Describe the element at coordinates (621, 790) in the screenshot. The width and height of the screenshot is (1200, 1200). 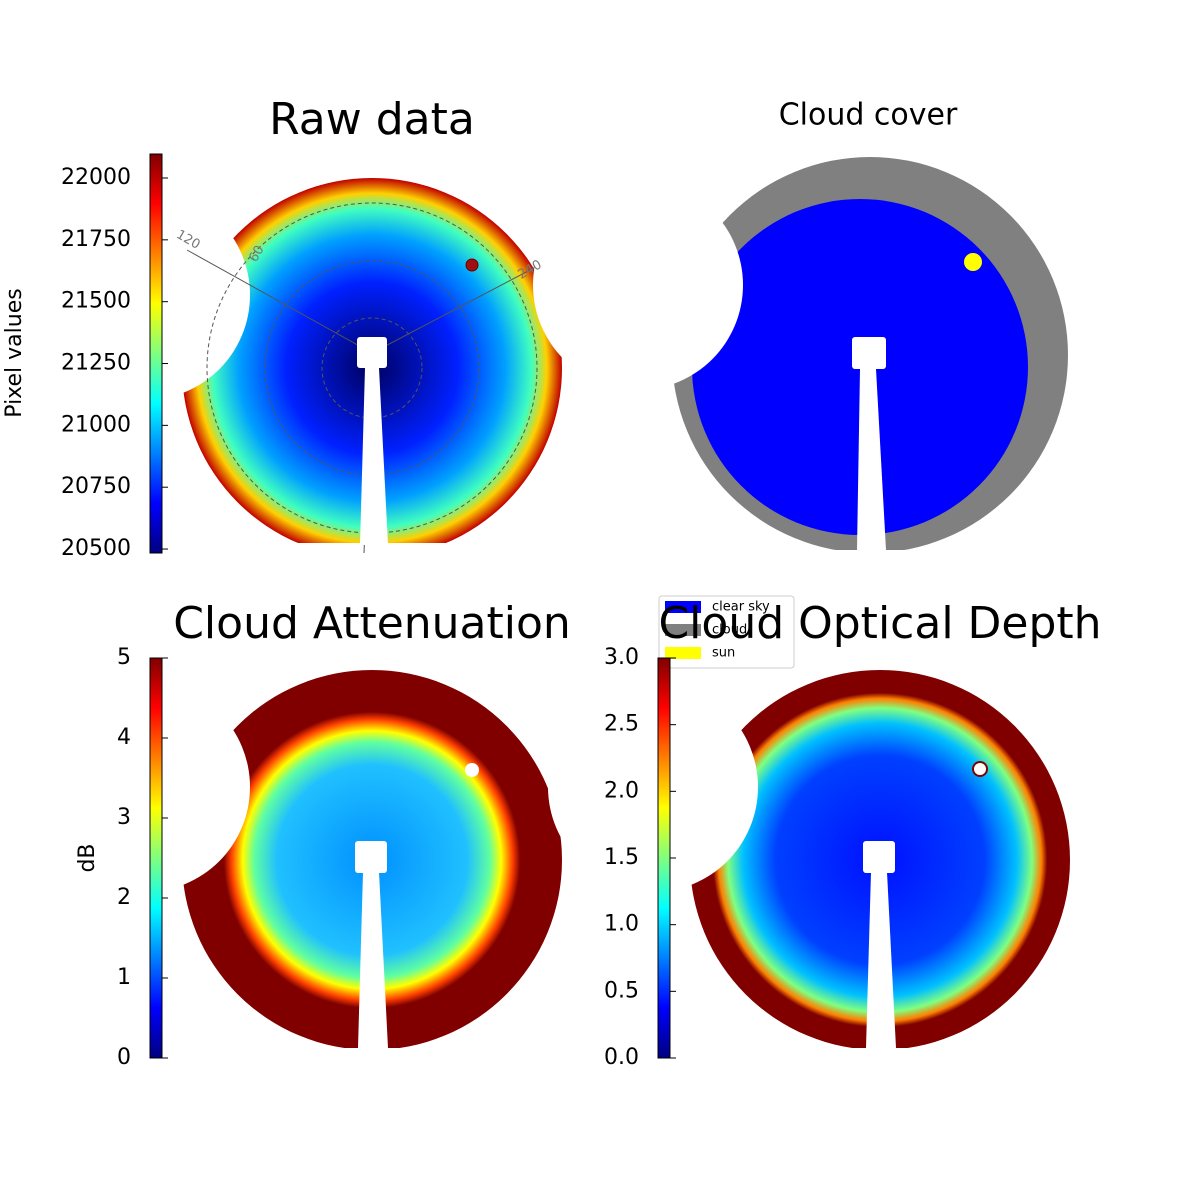
I see `colorbar-tick-label: 2.0` at that location.